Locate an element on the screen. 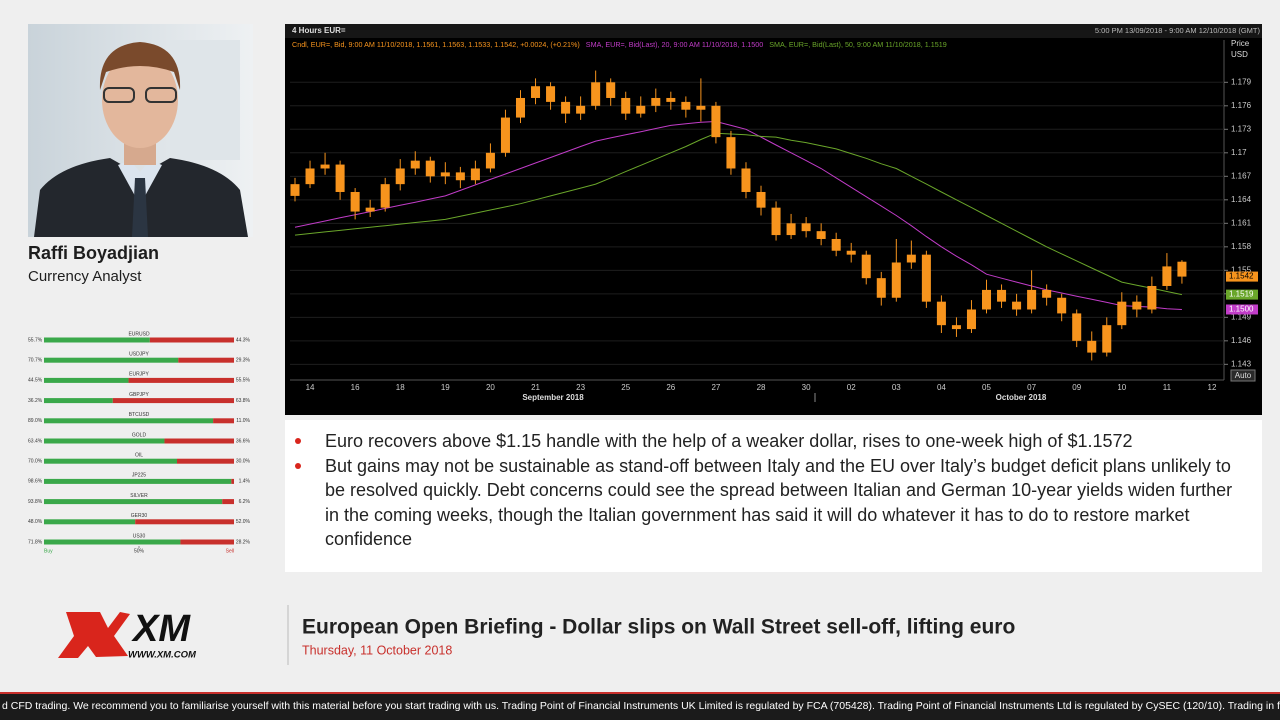 The height and width of the screenshot is (720, 1280). brand: XM is located at coordinates (161, 629).